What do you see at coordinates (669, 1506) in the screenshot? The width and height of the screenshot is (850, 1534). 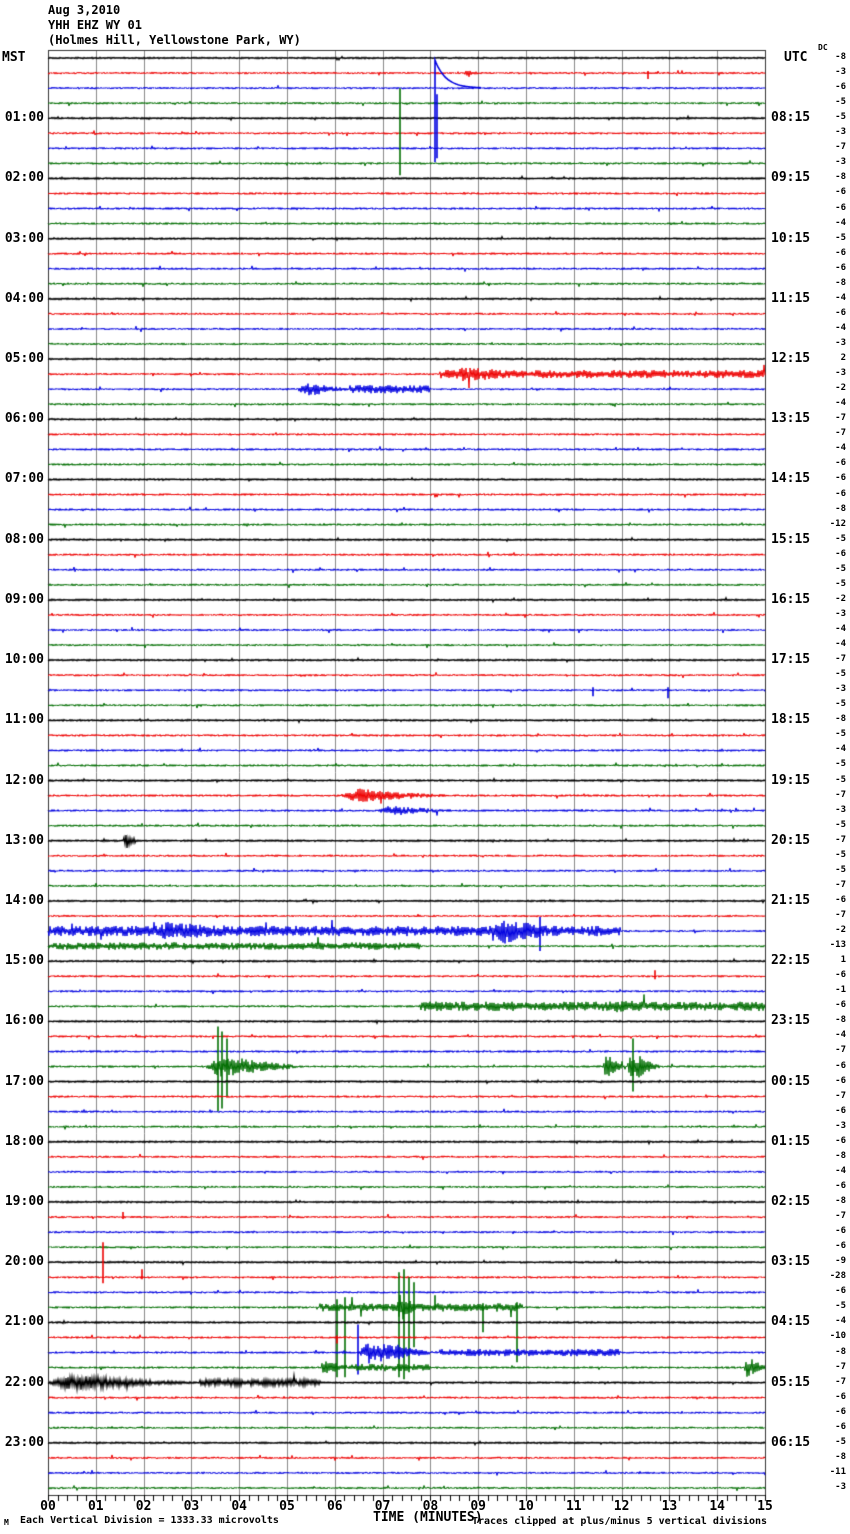 I see `x-axis-tick-label: 13` at bounding box center [669, 1506].